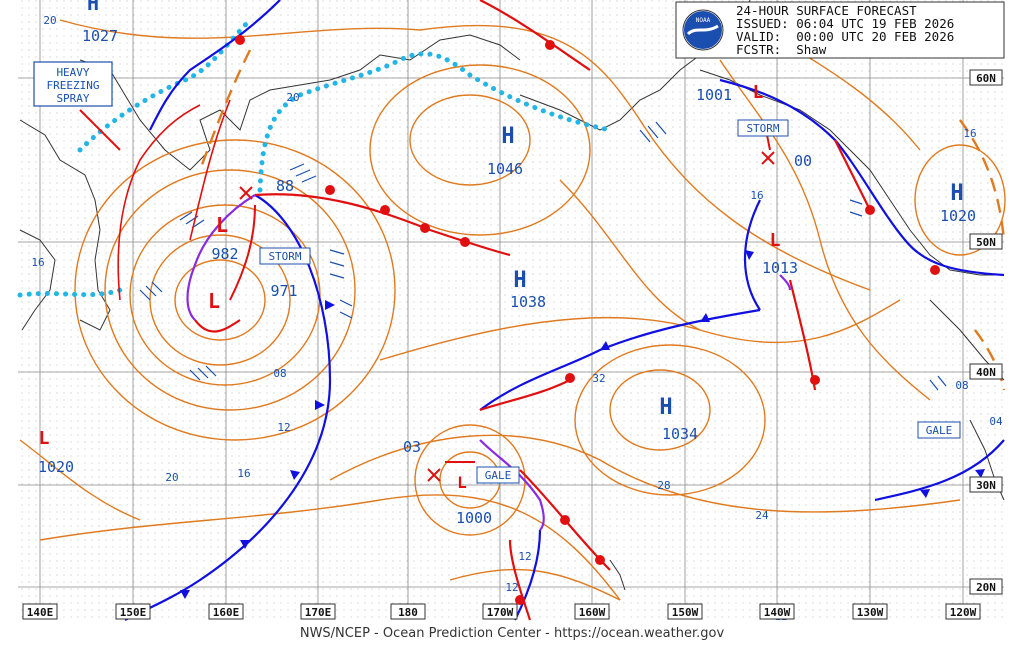 The width and height of the screenshot is (1024, 656). I want to click on header-line-1: 24-HOUR SURFACE FORECAST, so click(826, 10).